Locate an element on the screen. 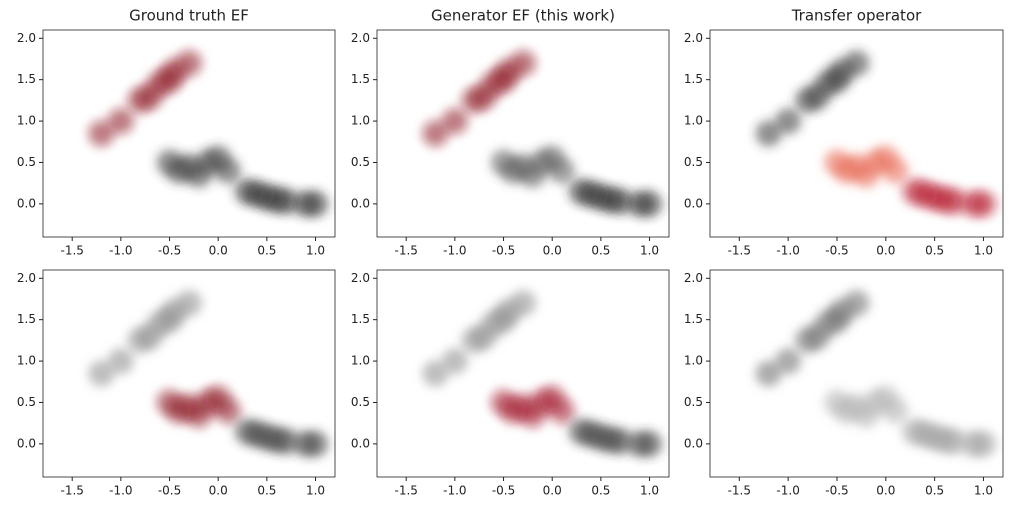 This screenshot has height=511, width=1011. chart-title: Generator EF (this work) is located at coordinates (523, 16).